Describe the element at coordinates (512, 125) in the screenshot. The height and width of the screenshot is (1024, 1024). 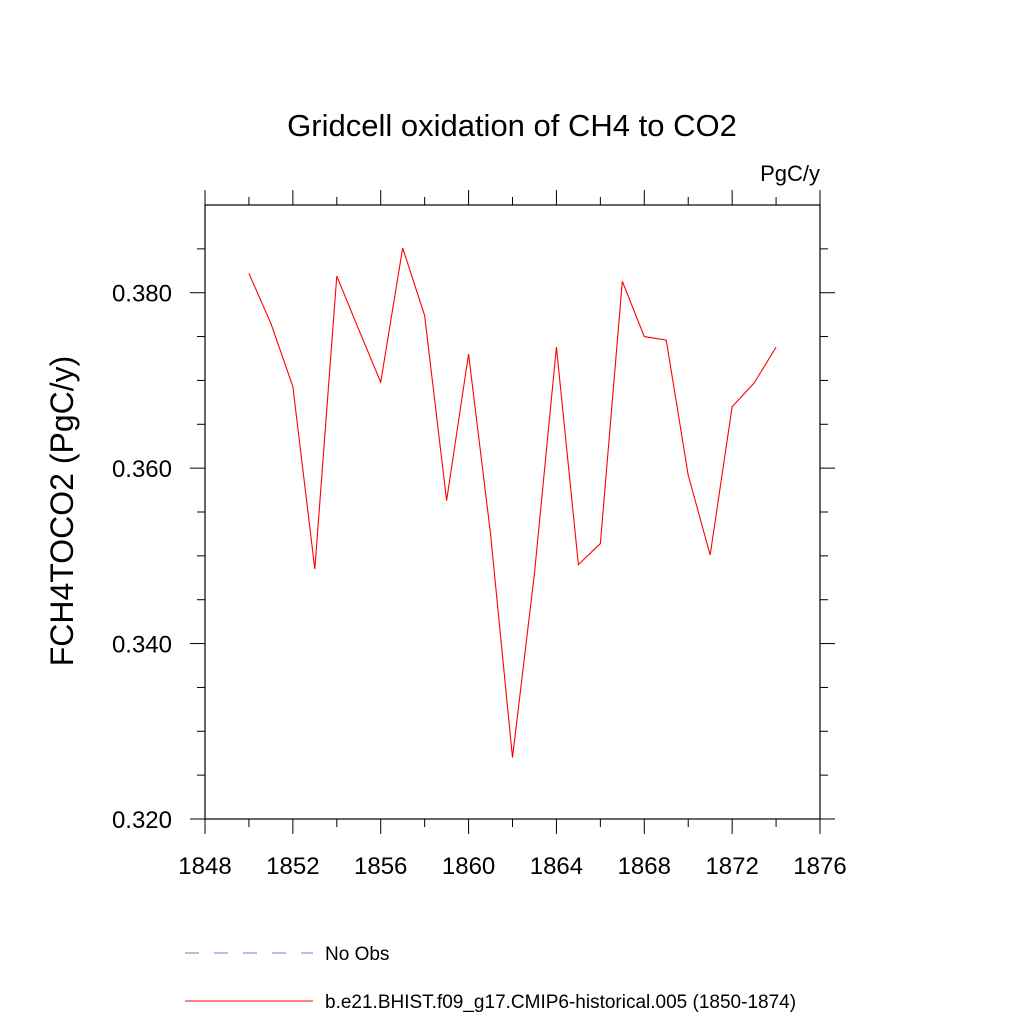
I see `chart-title: Gridcell oxidation of CH4 to CO2` at that location.